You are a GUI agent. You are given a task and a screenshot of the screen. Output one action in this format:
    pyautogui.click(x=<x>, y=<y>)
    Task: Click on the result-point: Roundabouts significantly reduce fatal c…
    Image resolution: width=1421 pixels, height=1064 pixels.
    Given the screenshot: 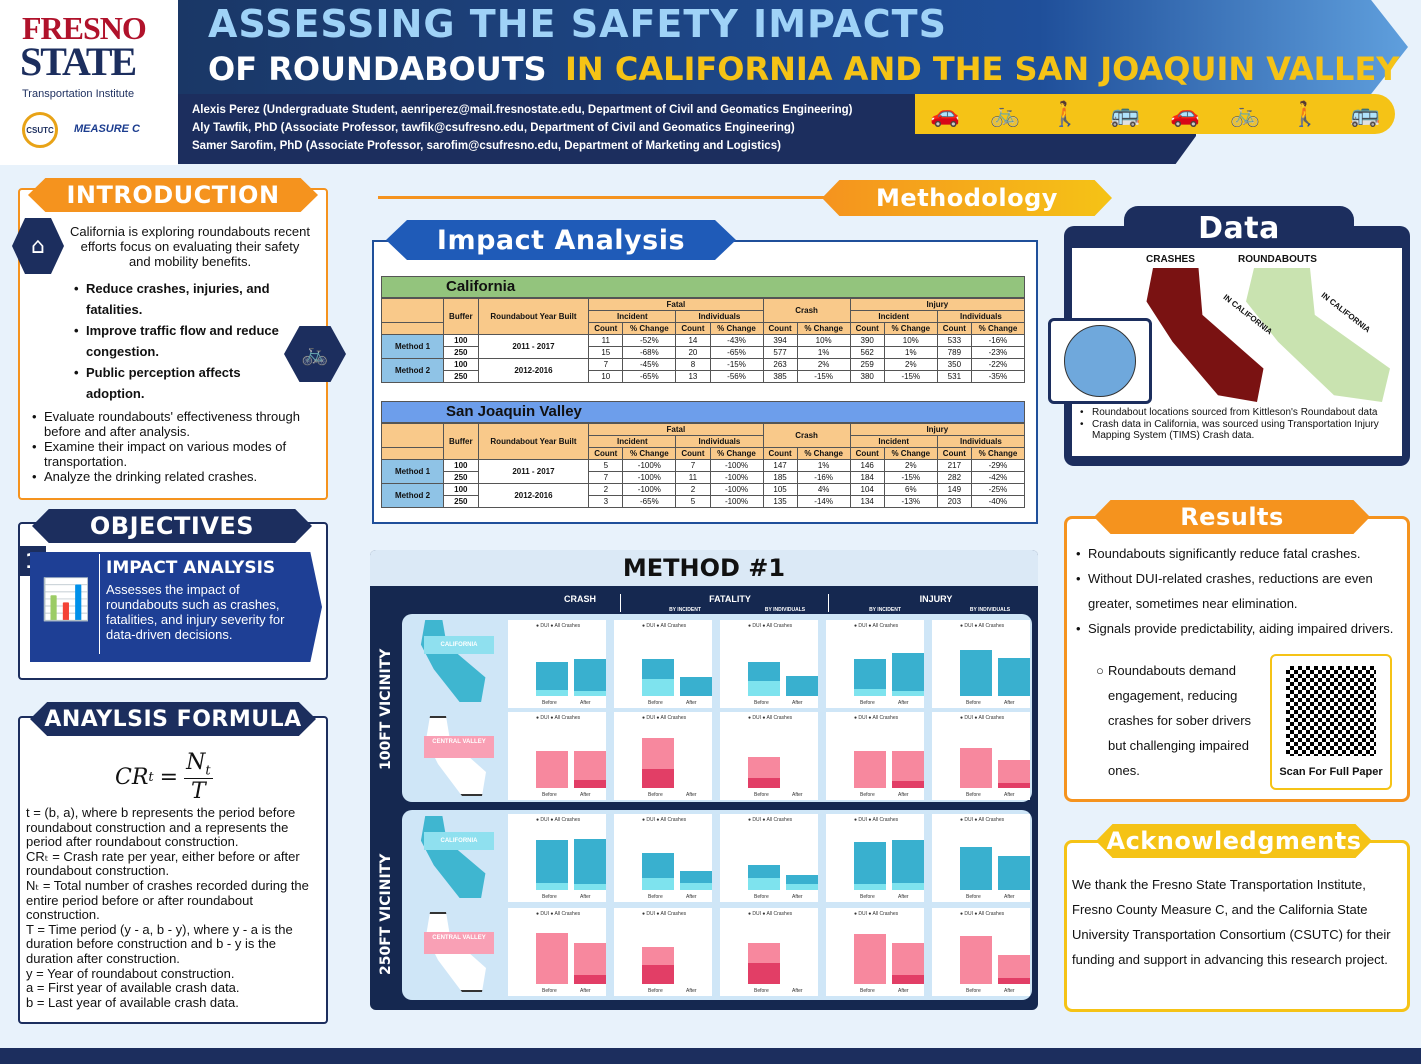 What is the action you would take?
    pyautogui.click(x=1238, y=553)
    